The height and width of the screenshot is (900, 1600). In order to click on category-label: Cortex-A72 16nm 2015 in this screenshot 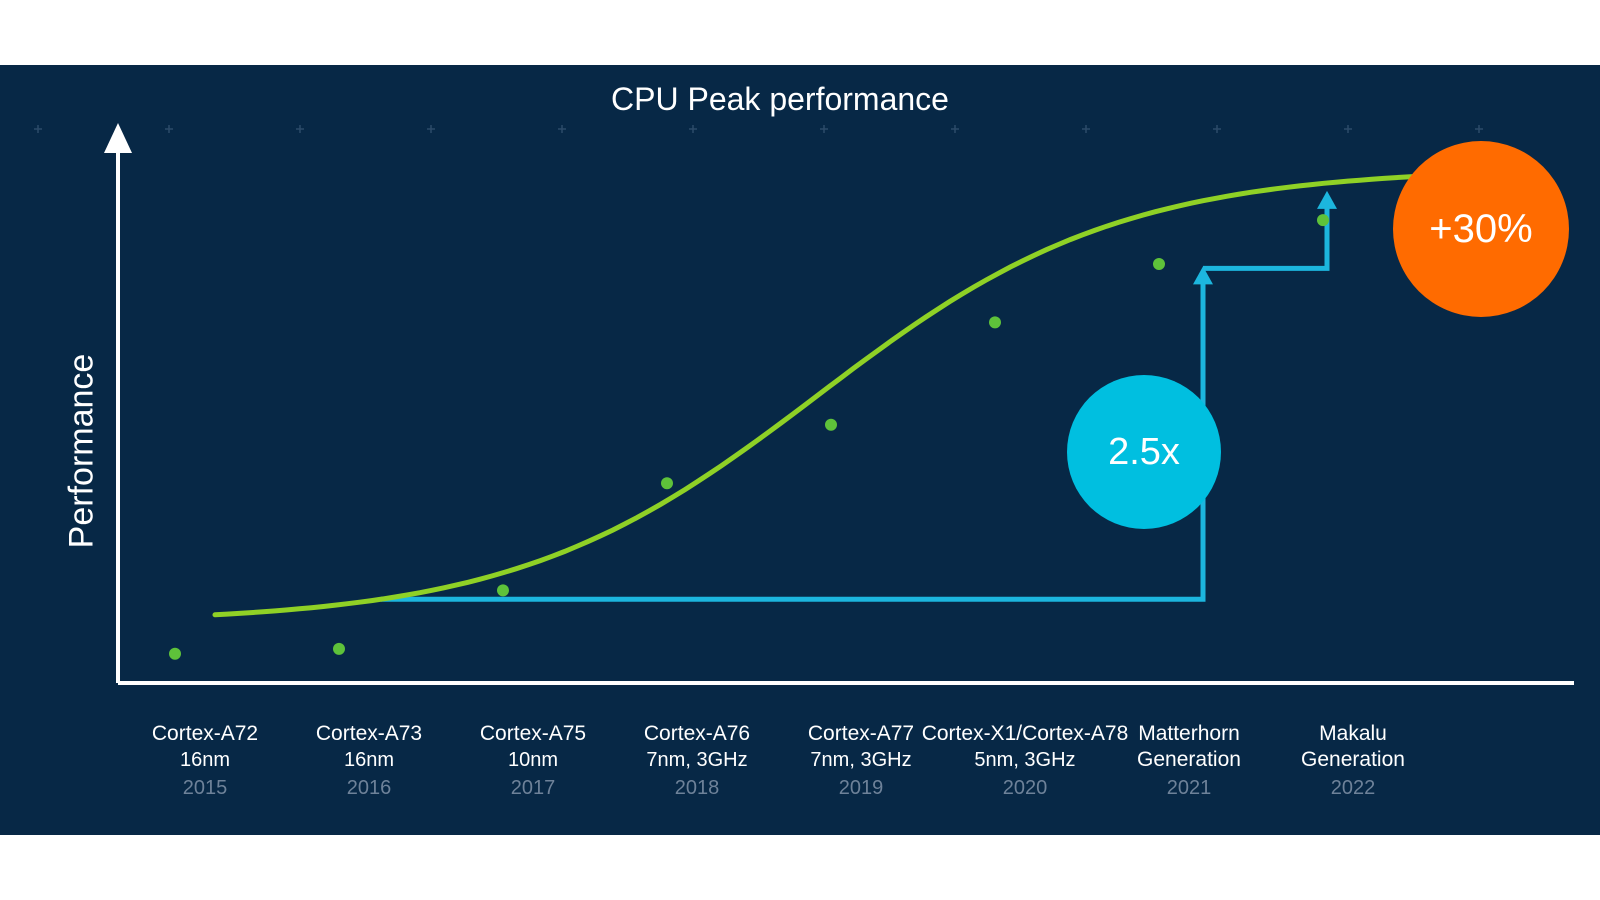, I will do `click(205, 762)`.